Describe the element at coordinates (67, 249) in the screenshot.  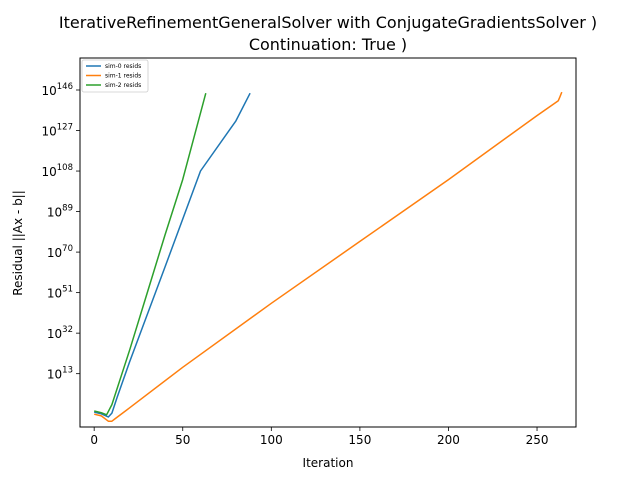
I see `y-tick-label-exponent: 70` at that location.